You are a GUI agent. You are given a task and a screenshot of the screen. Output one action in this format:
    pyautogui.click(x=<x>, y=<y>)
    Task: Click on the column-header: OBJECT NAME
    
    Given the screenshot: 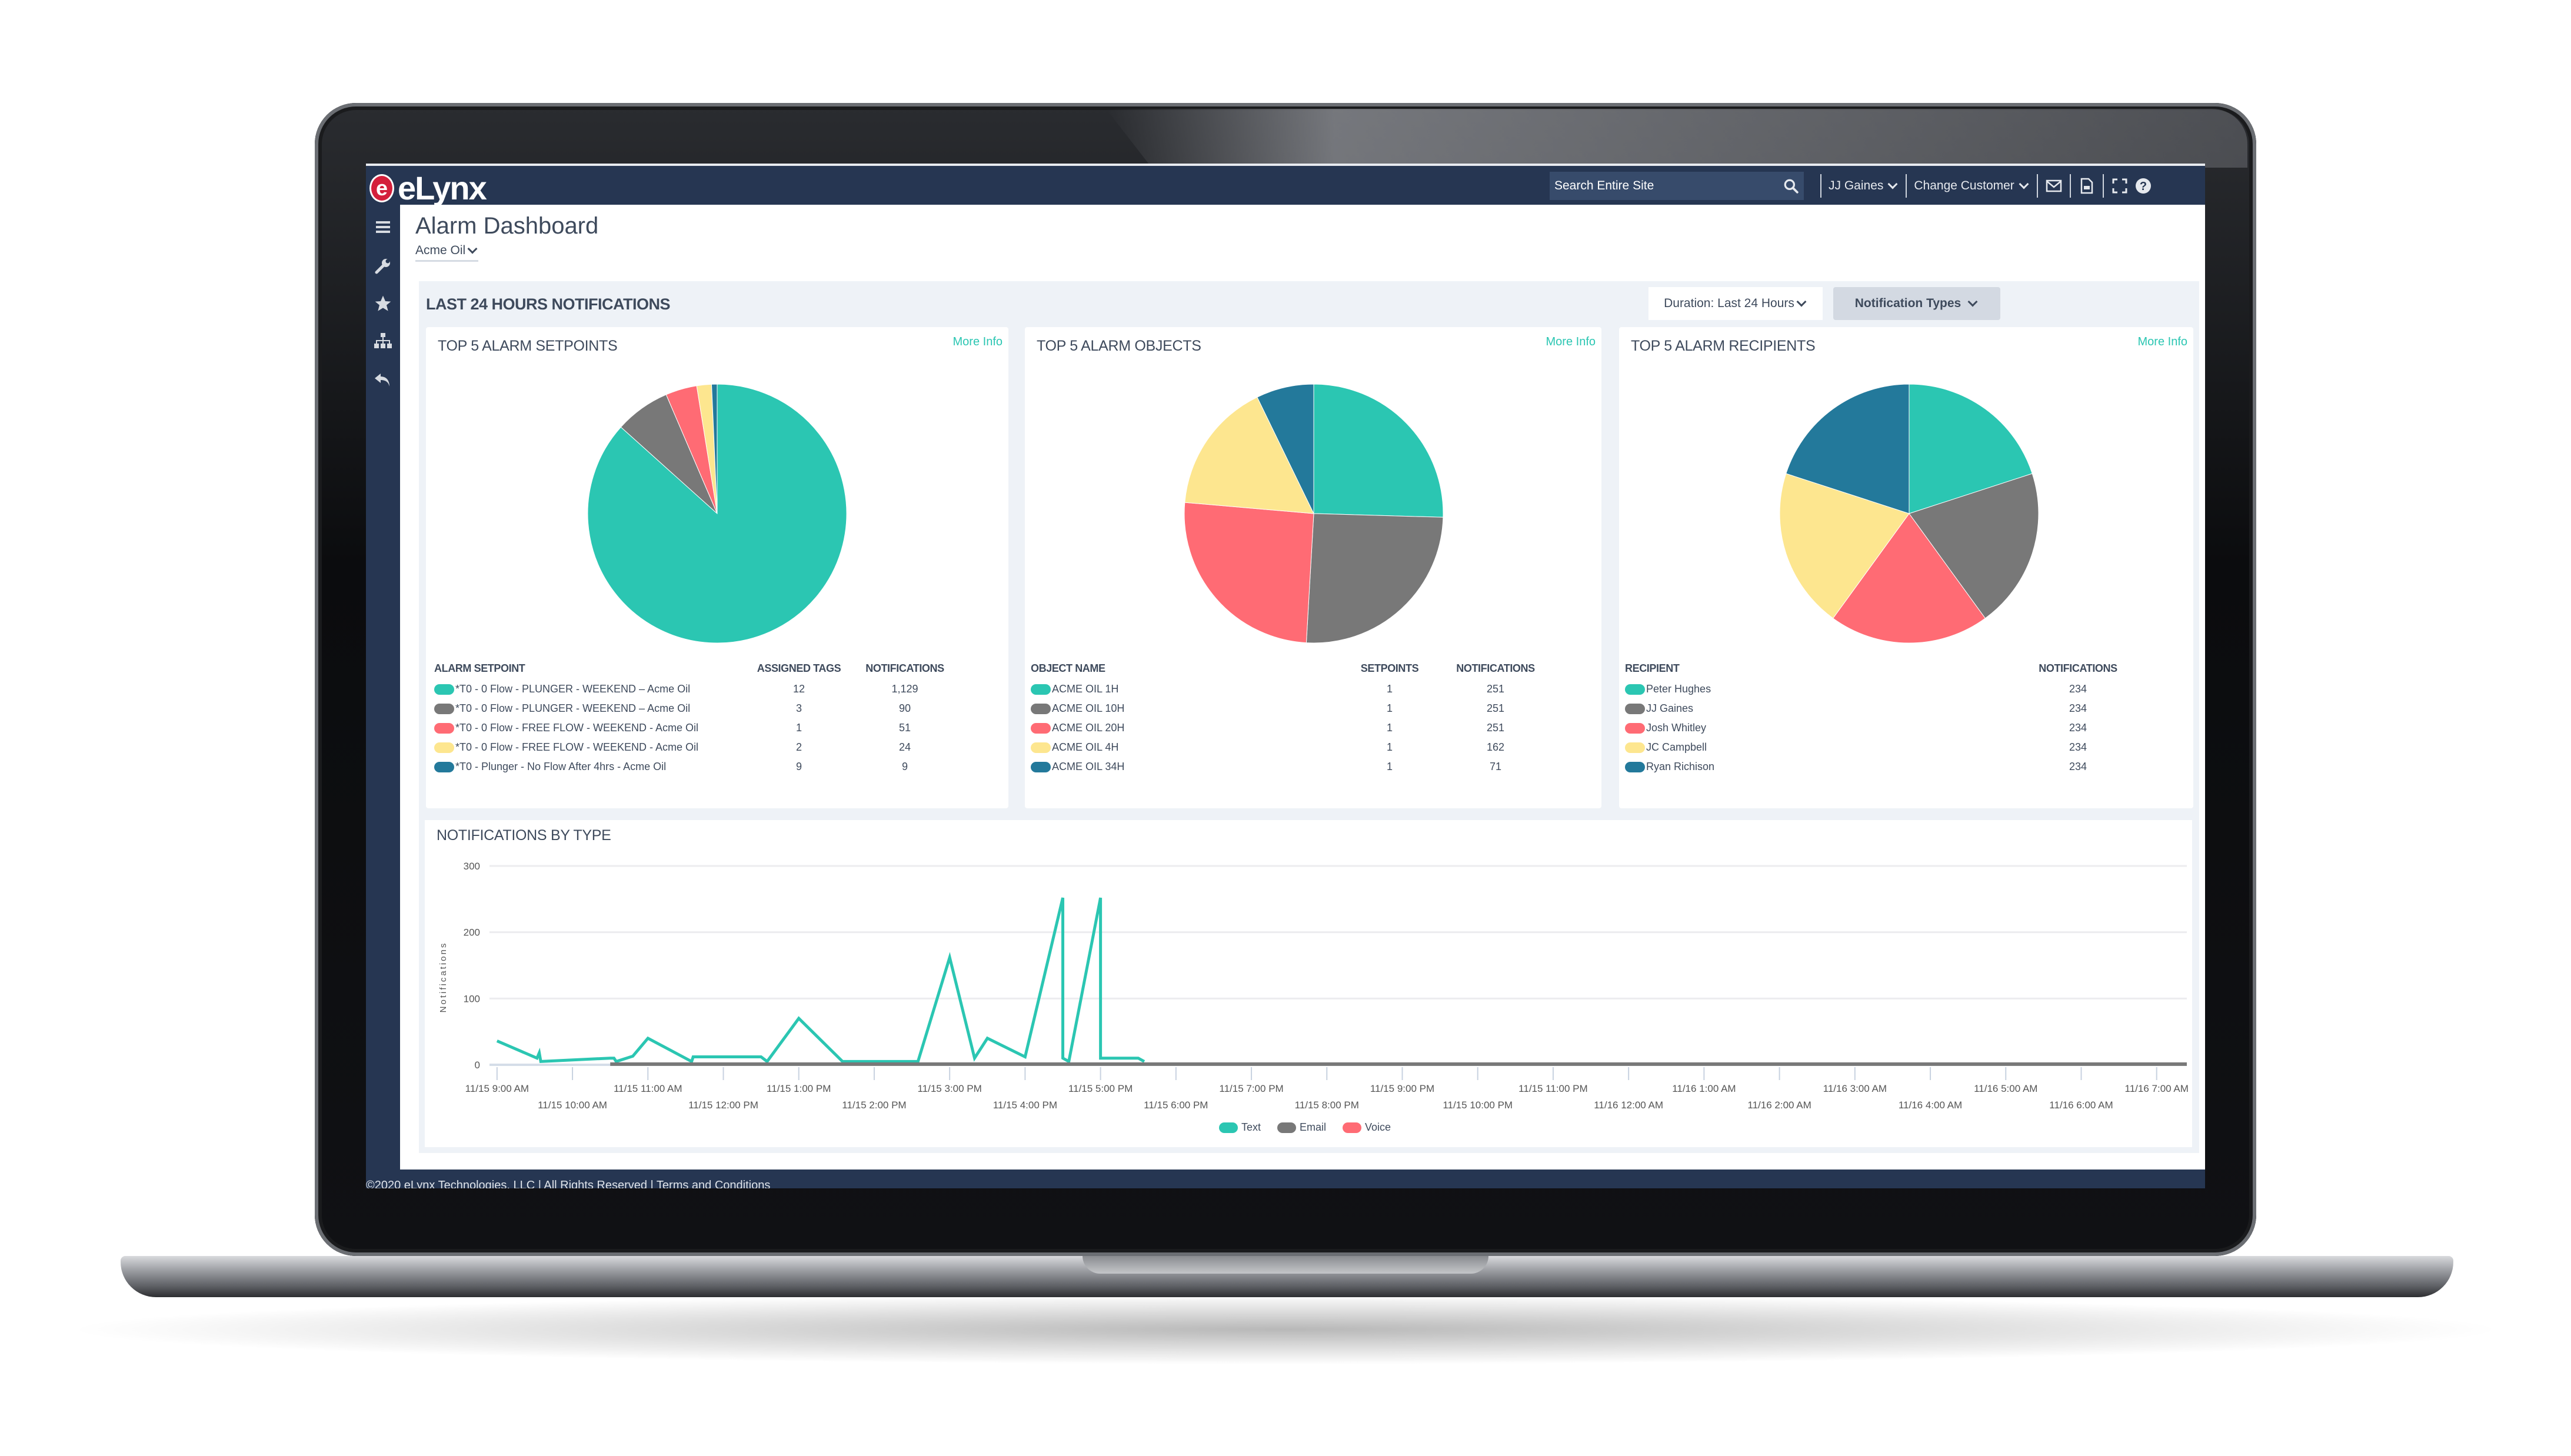 What is the action you would take?
    pyautogui.click(x=1068, y=668)
    